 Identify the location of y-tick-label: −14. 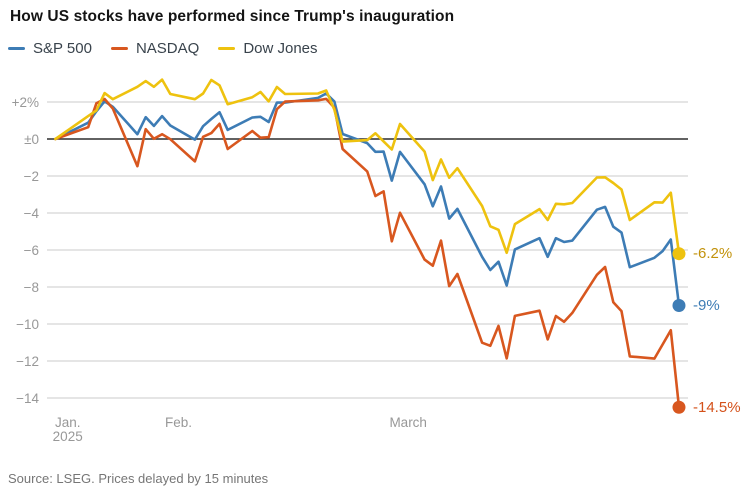
(27, 398).